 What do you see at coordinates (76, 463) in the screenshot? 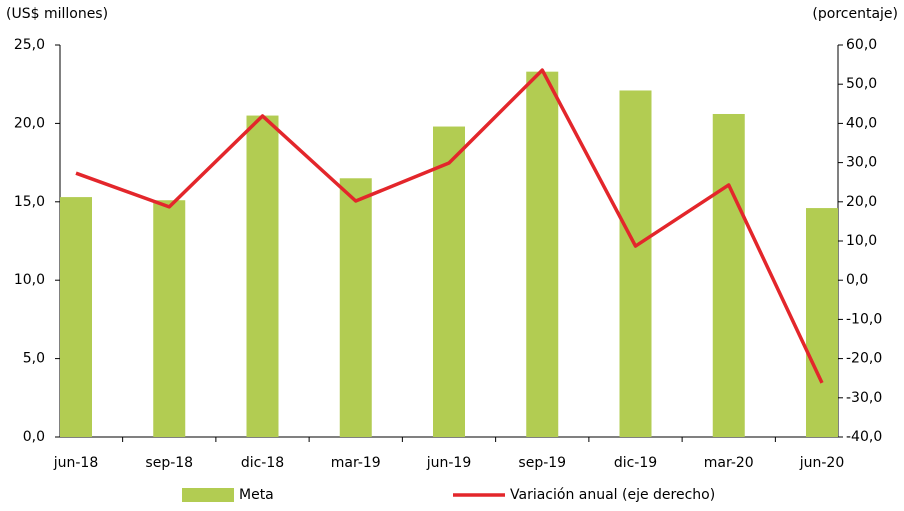
I see `x-tick-label: jun-18` at bounding box center [76, 463].